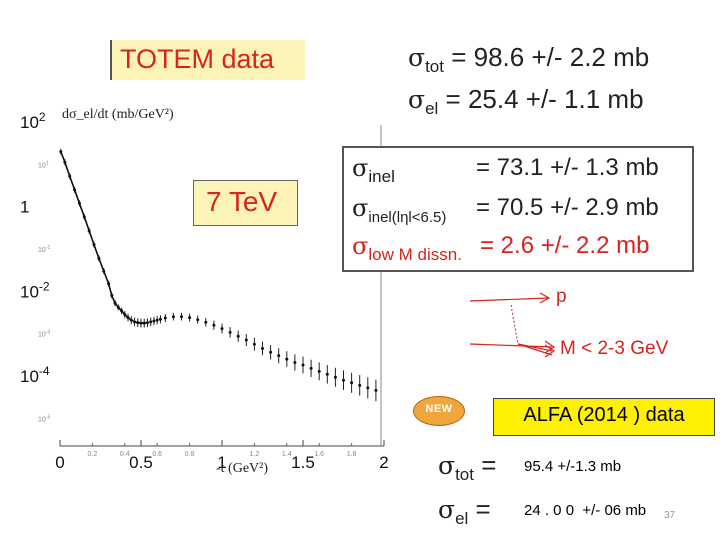  Describe the element at coordinates (197, 59) in the screenshot. I see `chart-title: TOTEM data` at that location.